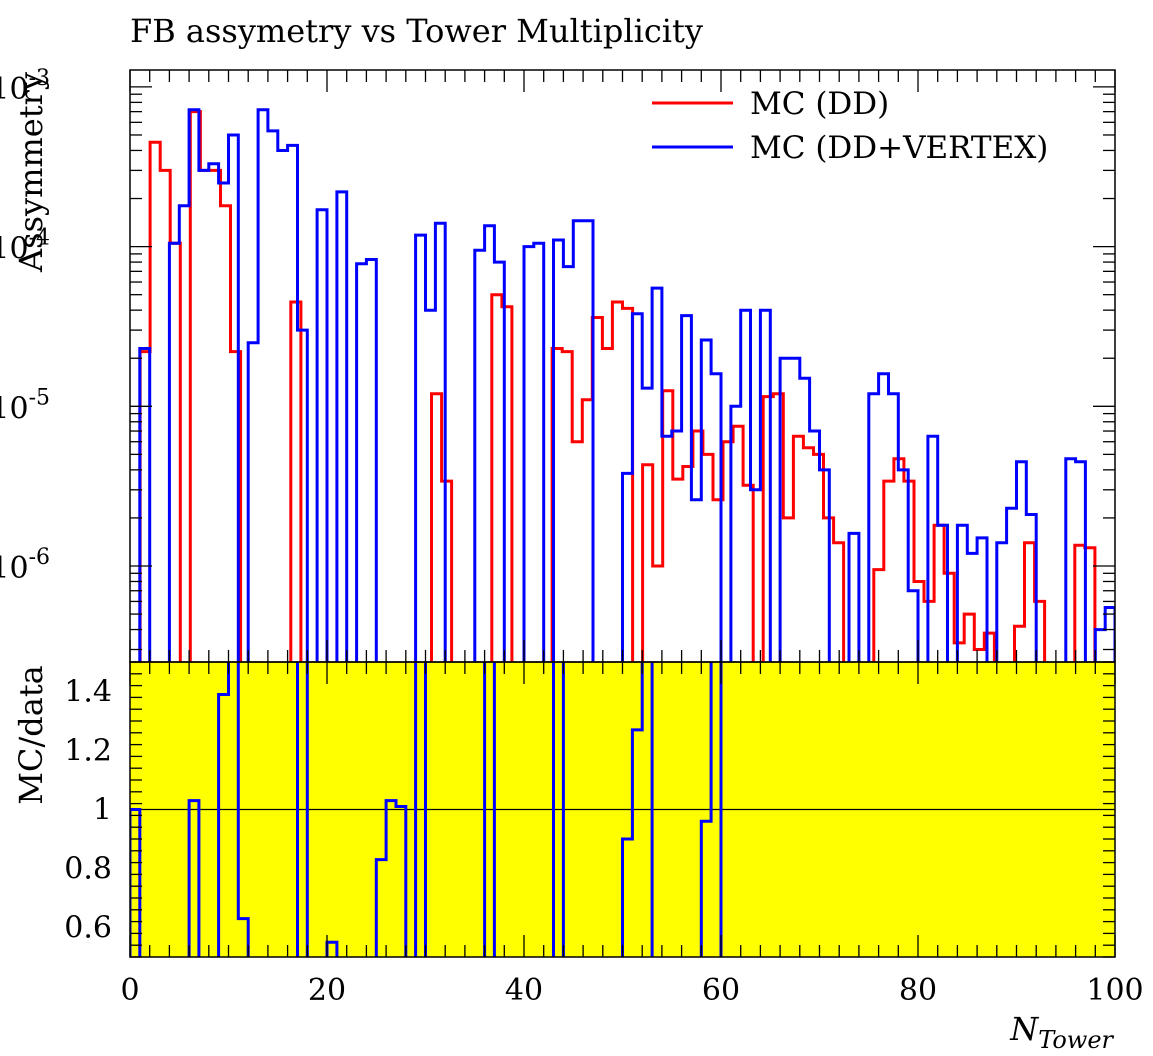  What do you see at coordinates (102, 810) in the screenshot?
I see `ratio-y-tick-label: 1` at bounding box center [102, 810].